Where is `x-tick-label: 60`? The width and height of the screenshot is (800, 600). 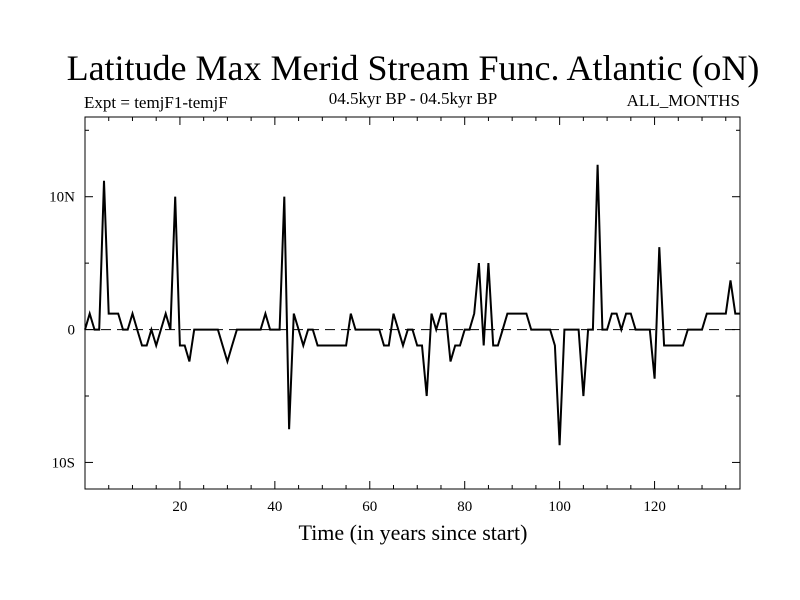 x-tick-label: 60 is located at coordinates (369, 507).